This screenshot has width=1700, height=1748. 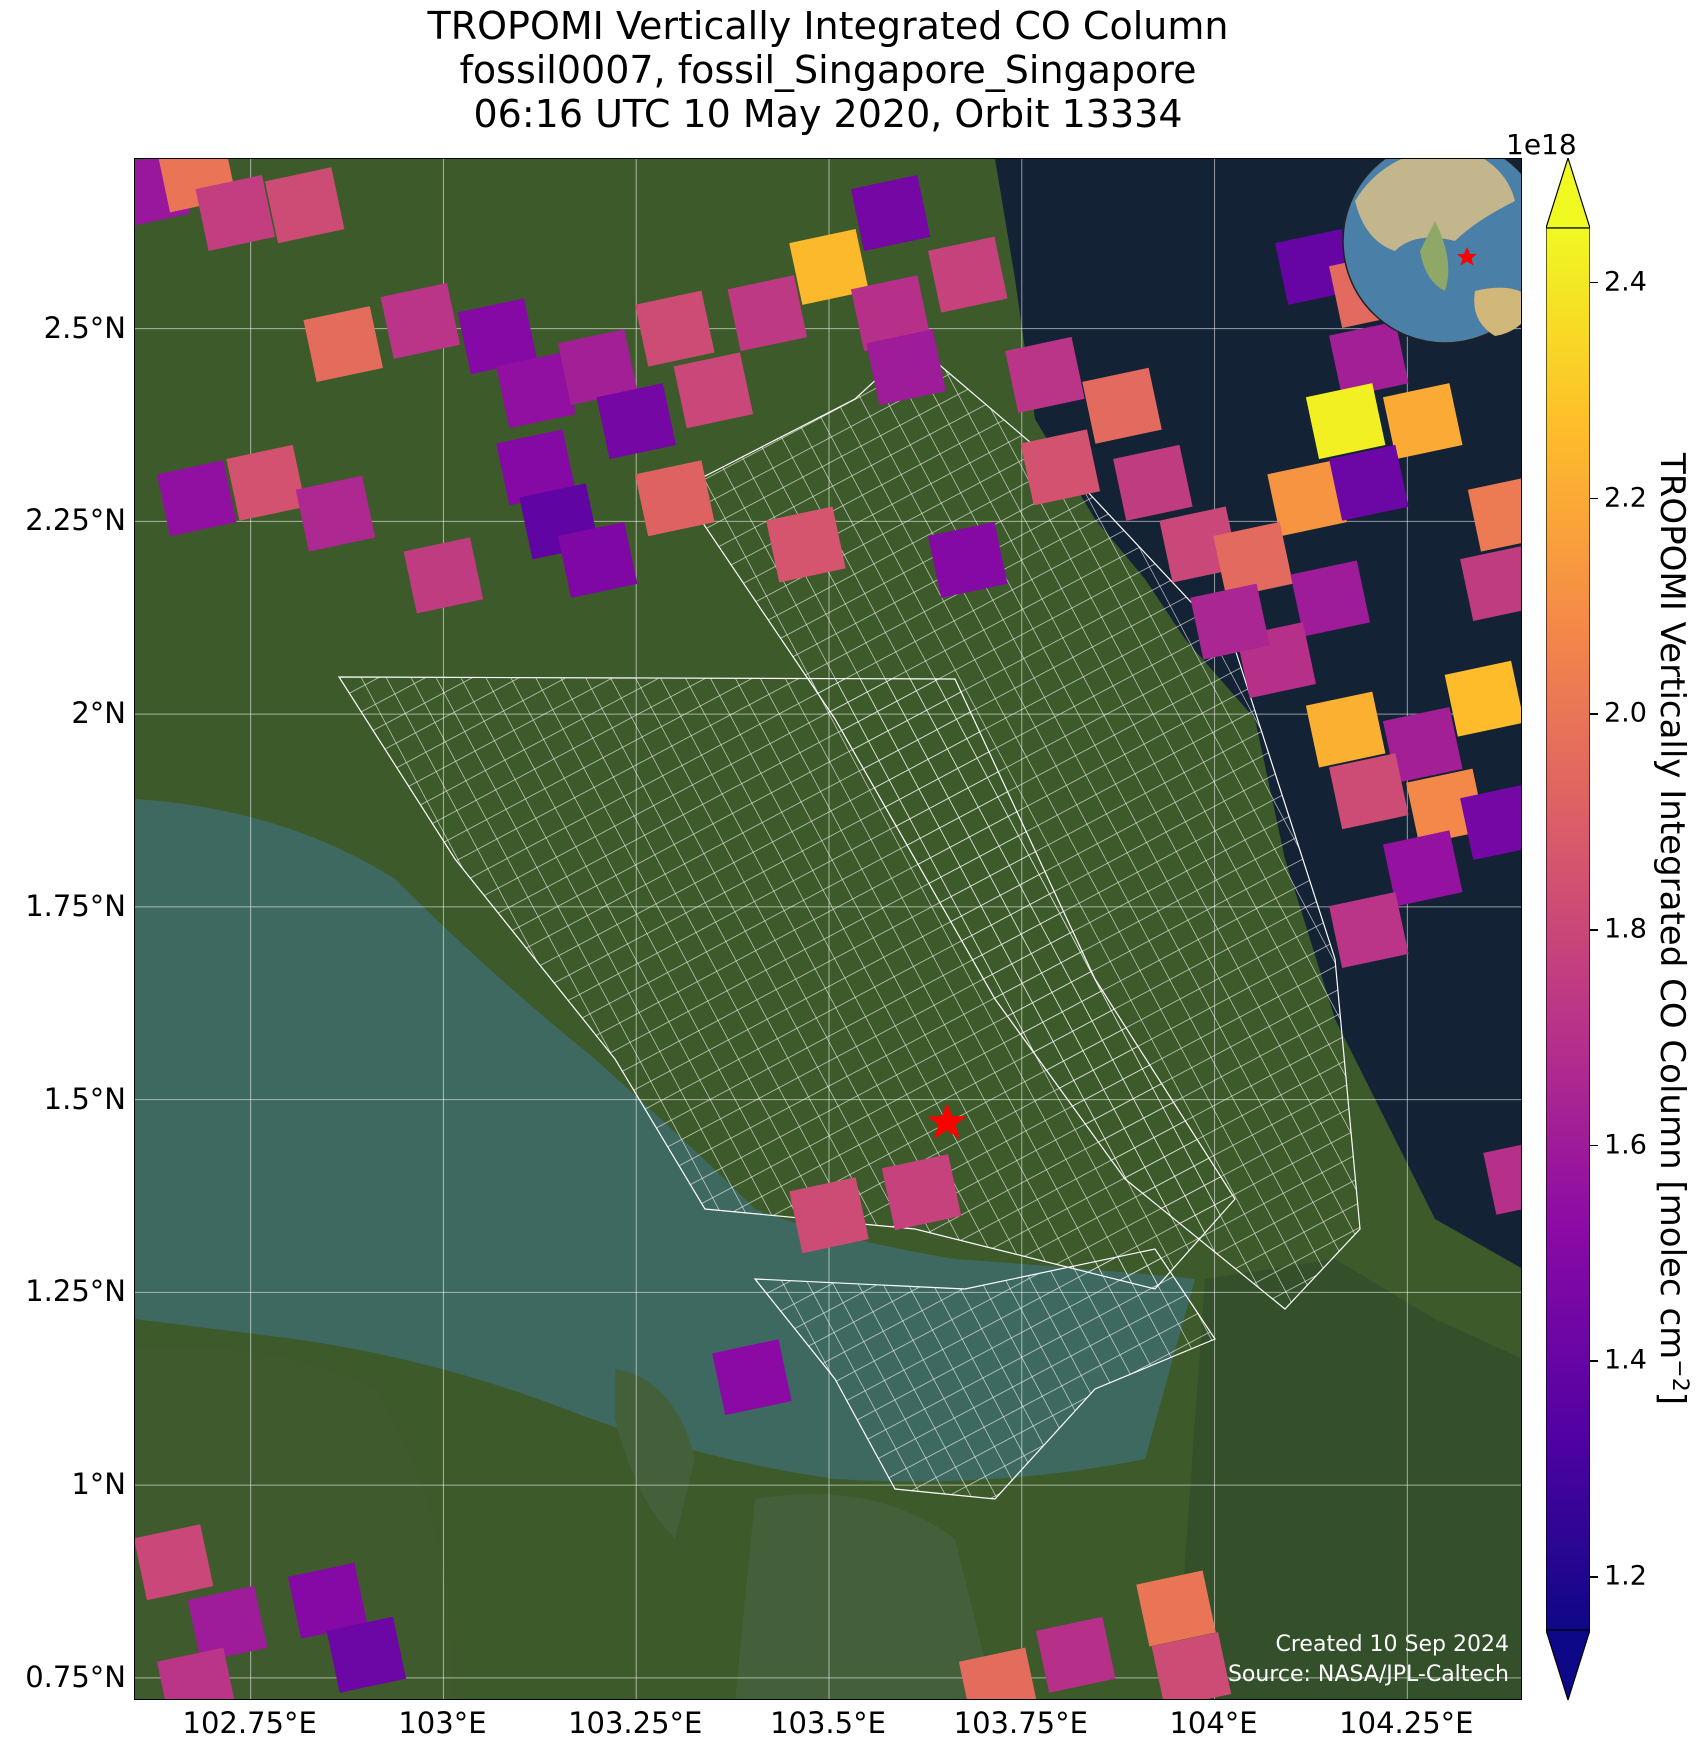 I want to click on target-location-star-icon, so click(x=947, y=1121).